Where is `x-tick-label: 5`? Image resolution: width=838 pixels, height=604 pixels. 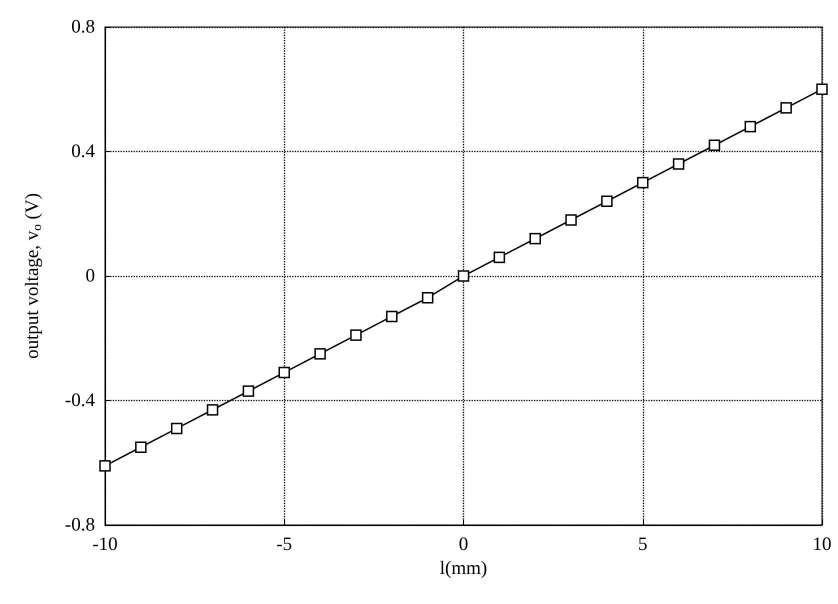 x-tick-label: 5 is located at coordinates (643, 544).